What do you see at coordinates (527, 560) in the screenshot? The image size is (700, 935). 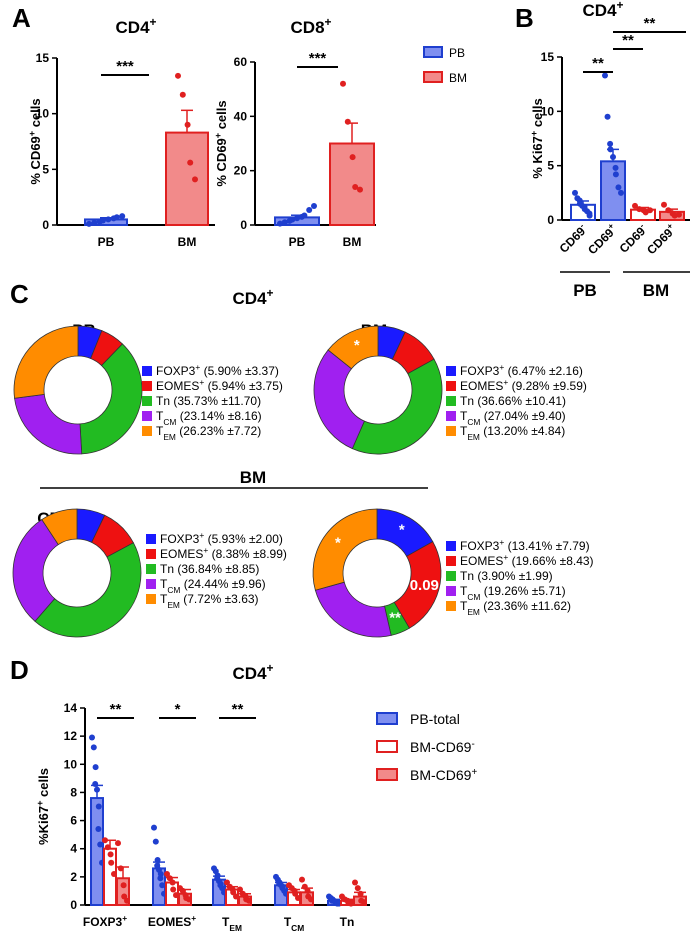 I see `c-cd69pos-legend-label-1: EOMES+ (19.66% ±8.43)` at bounding box center [527, 560].